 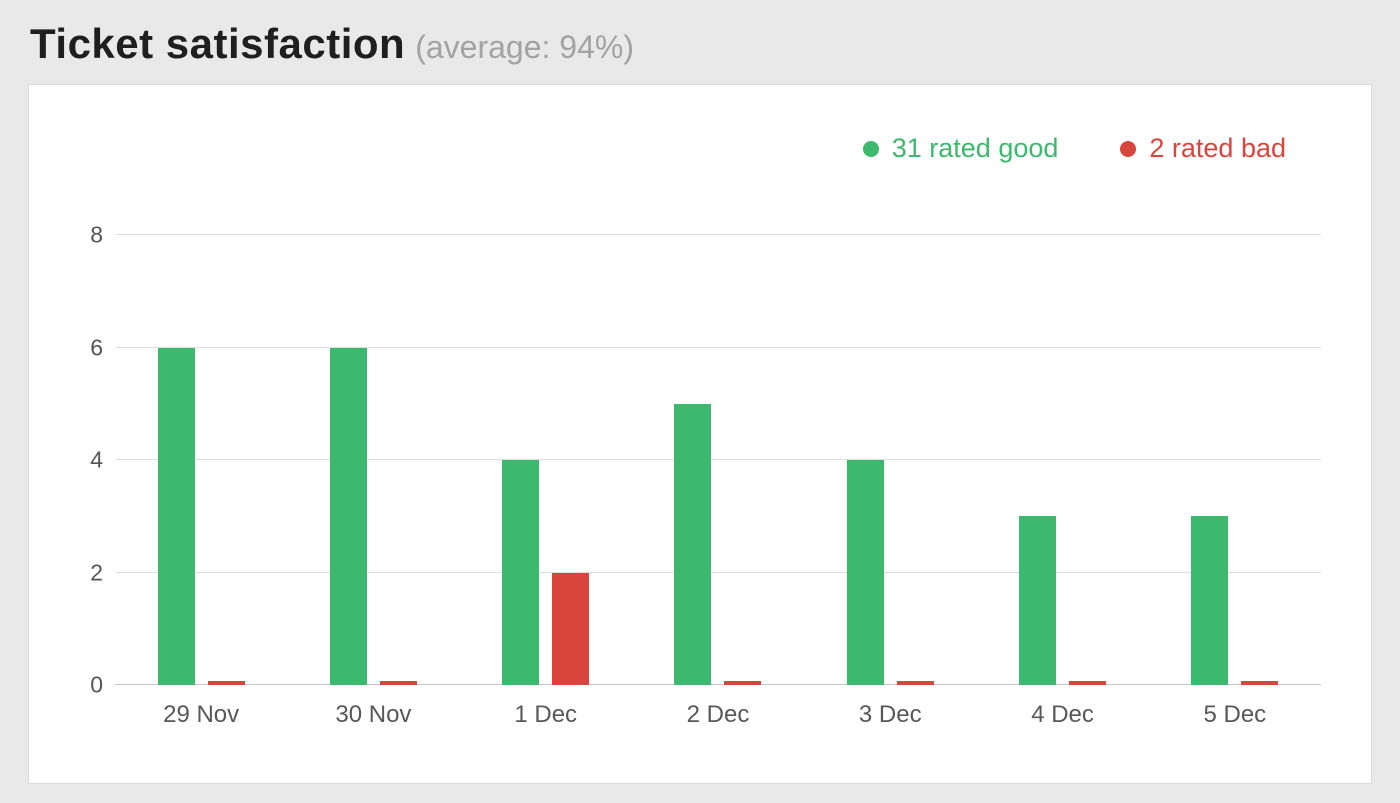 I want to click on y-axis-tick-0: 0, so click(x=96, y=684).